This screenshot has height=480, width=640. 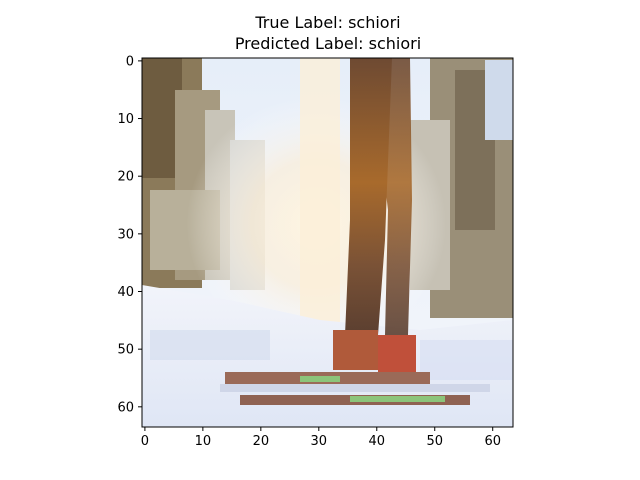 What do you see at coordinates (125, 234) in the screenshot?
I see `y-tick-label: 30` at bounding box center [125, 234].